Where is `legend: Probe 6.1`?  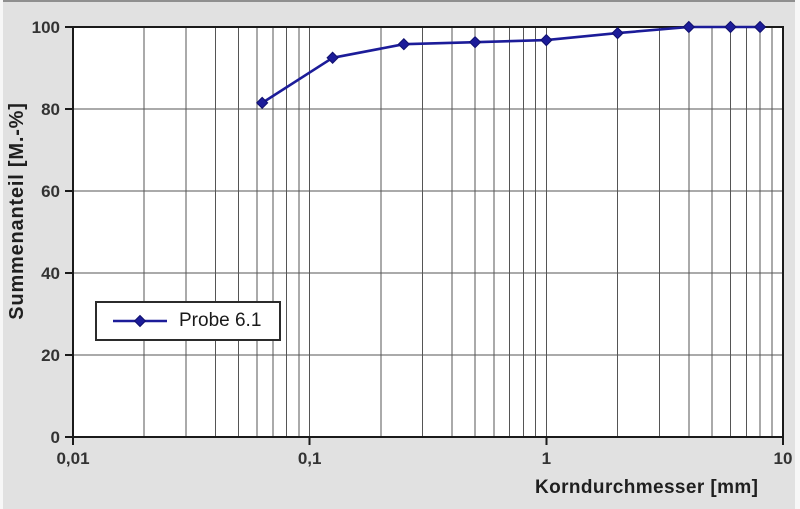 legend: Probe 6.1 is located at coordinates (188, 321).